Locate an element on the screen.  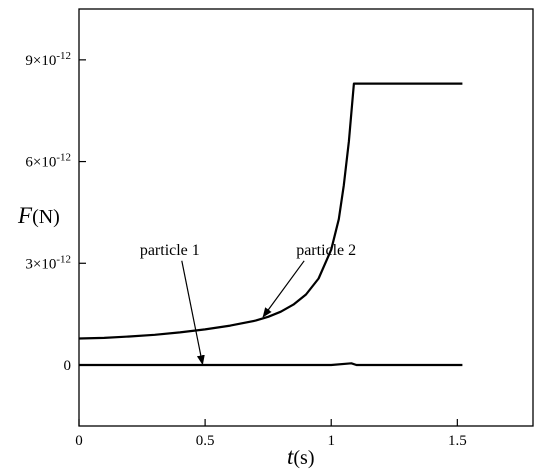
annotation-layer: particle 1 particle 2 is located at coordinates (248, 304).